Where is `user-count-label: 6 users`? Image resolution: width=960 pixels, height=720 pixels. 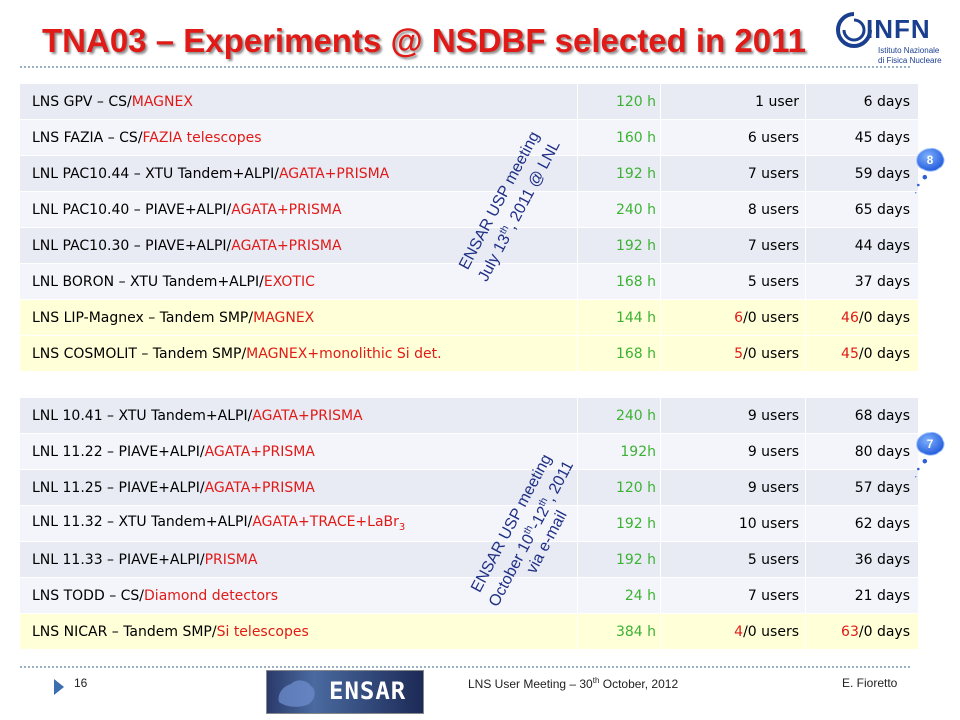
user-count-label: 6 users is located at coordinates (773, 137).